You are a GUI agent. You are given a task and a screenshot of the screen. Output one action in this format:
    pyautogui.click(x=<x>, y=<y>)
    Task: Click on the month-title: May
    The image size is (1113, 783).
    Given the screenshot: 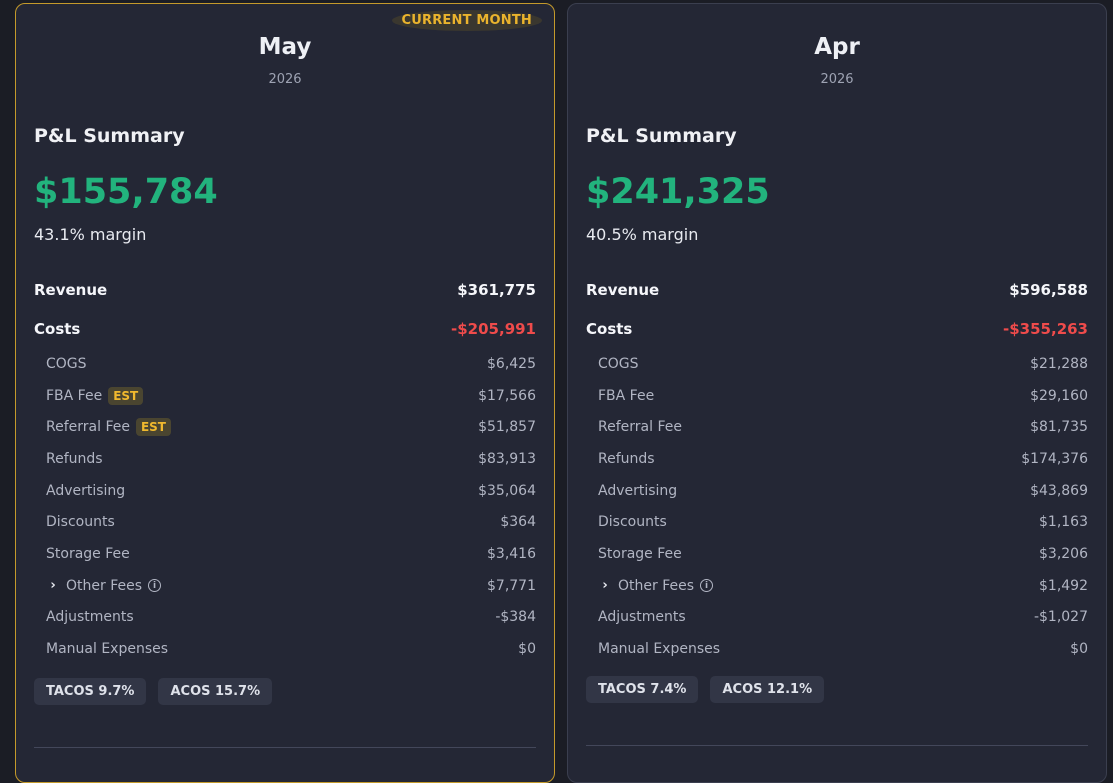 What is the action you would take?
    pyautogui.click(x=285, y=47)
    